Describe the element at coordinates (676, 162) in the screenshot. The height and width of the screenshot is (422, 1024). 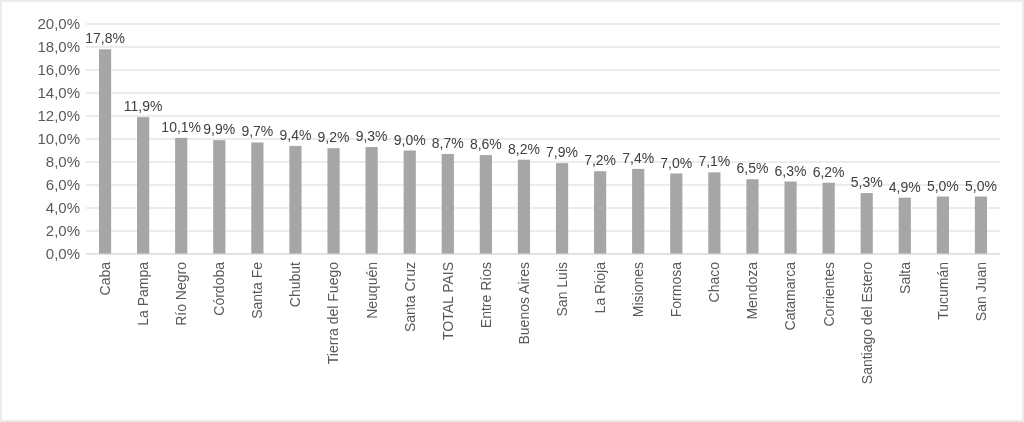
I see `data-label: 7,0%` at that location.